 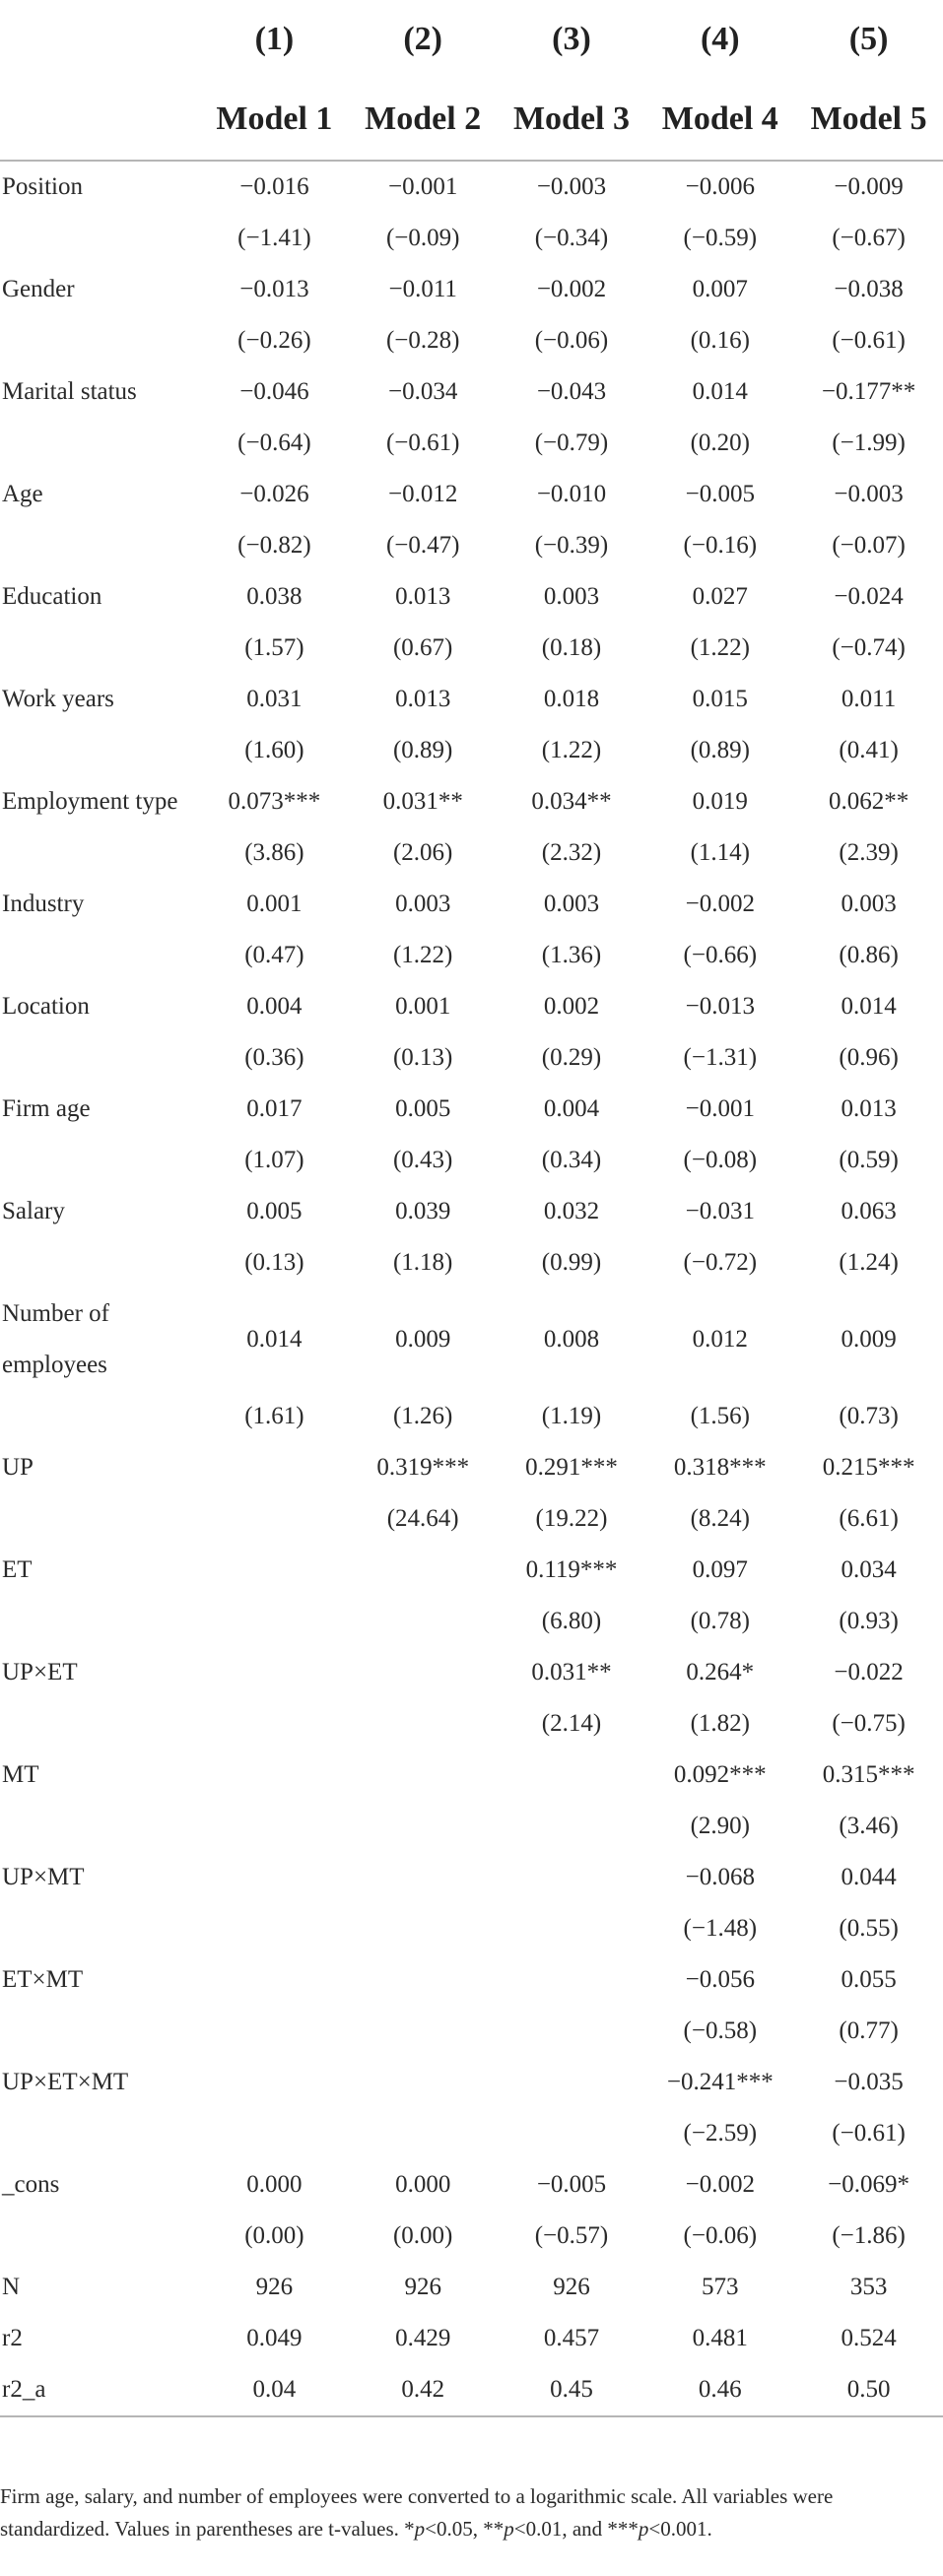 What do you see at coordinates (11, 2287) in the screenshot?
I see `variable-label: N` at bounding box center [11, 2287].